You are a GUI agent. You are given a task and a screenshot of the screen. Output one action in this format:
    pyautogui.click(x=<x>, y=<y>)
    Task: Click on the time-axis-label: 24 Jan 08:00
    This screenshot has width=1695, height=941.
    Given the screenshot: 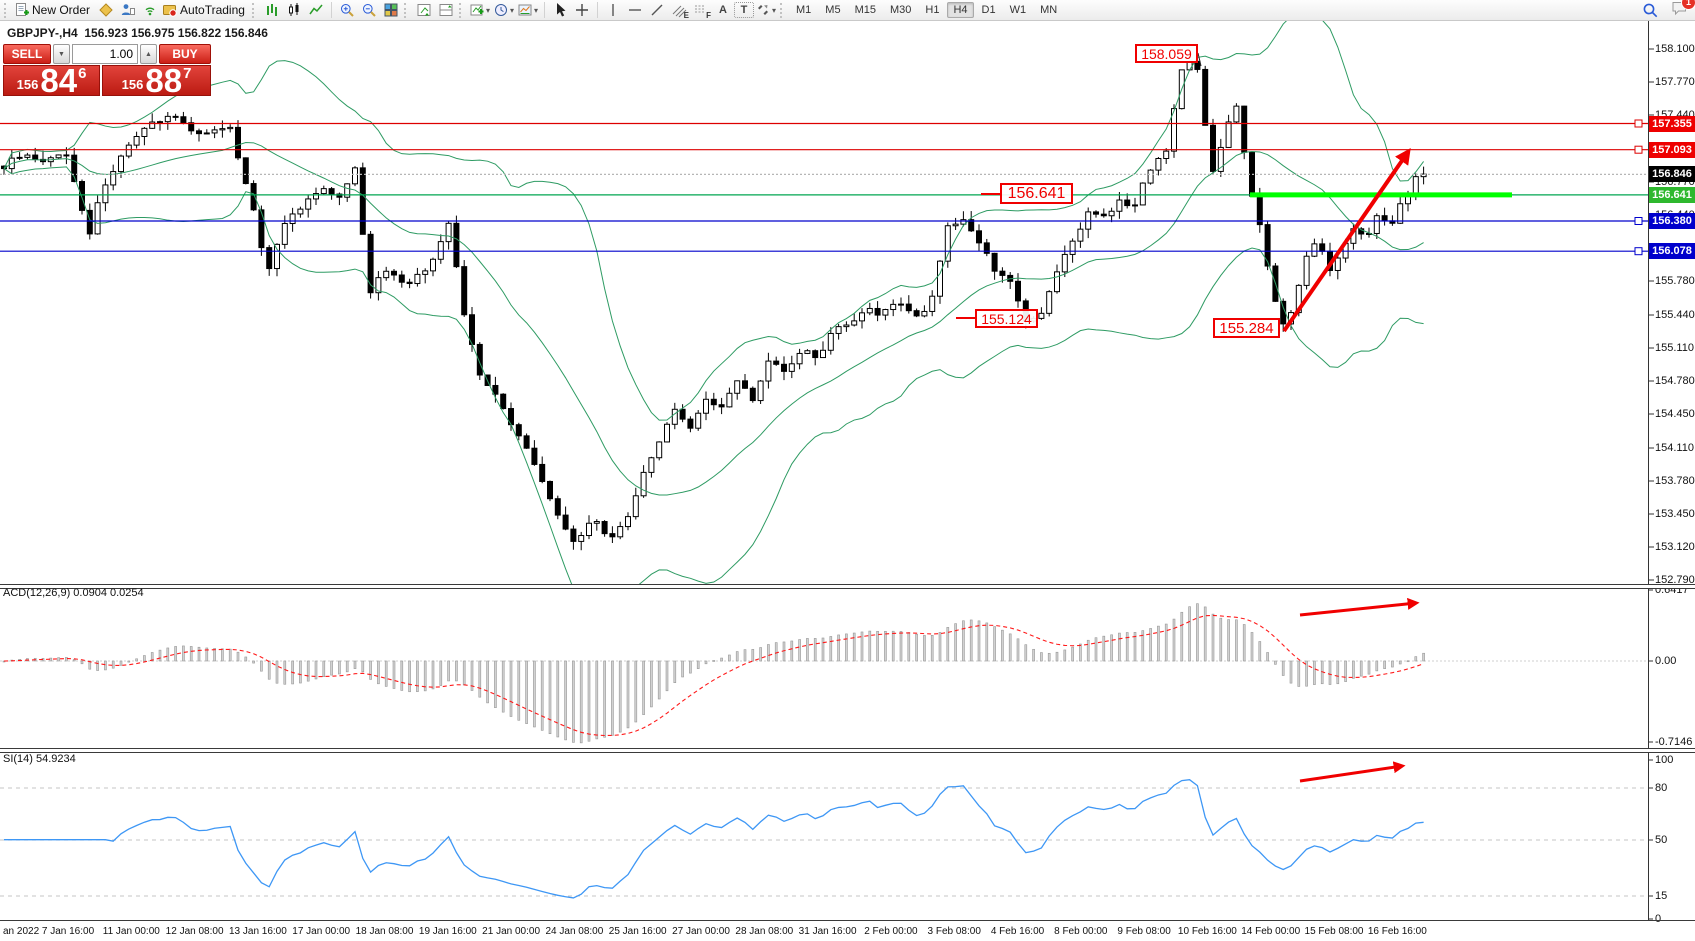 What is the action you would take?
    pyautogui.click(x=574, y=931)
    